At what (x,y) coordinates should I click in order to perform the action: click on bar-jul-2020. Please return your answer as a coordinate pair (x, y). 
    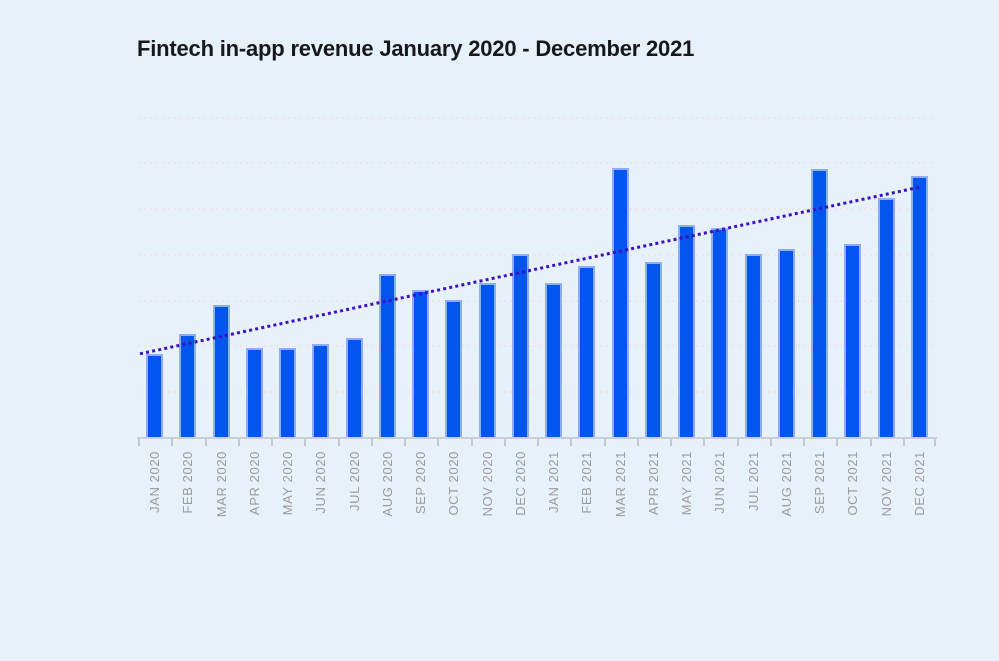
    Looking at the image, I should click on (354, 388).